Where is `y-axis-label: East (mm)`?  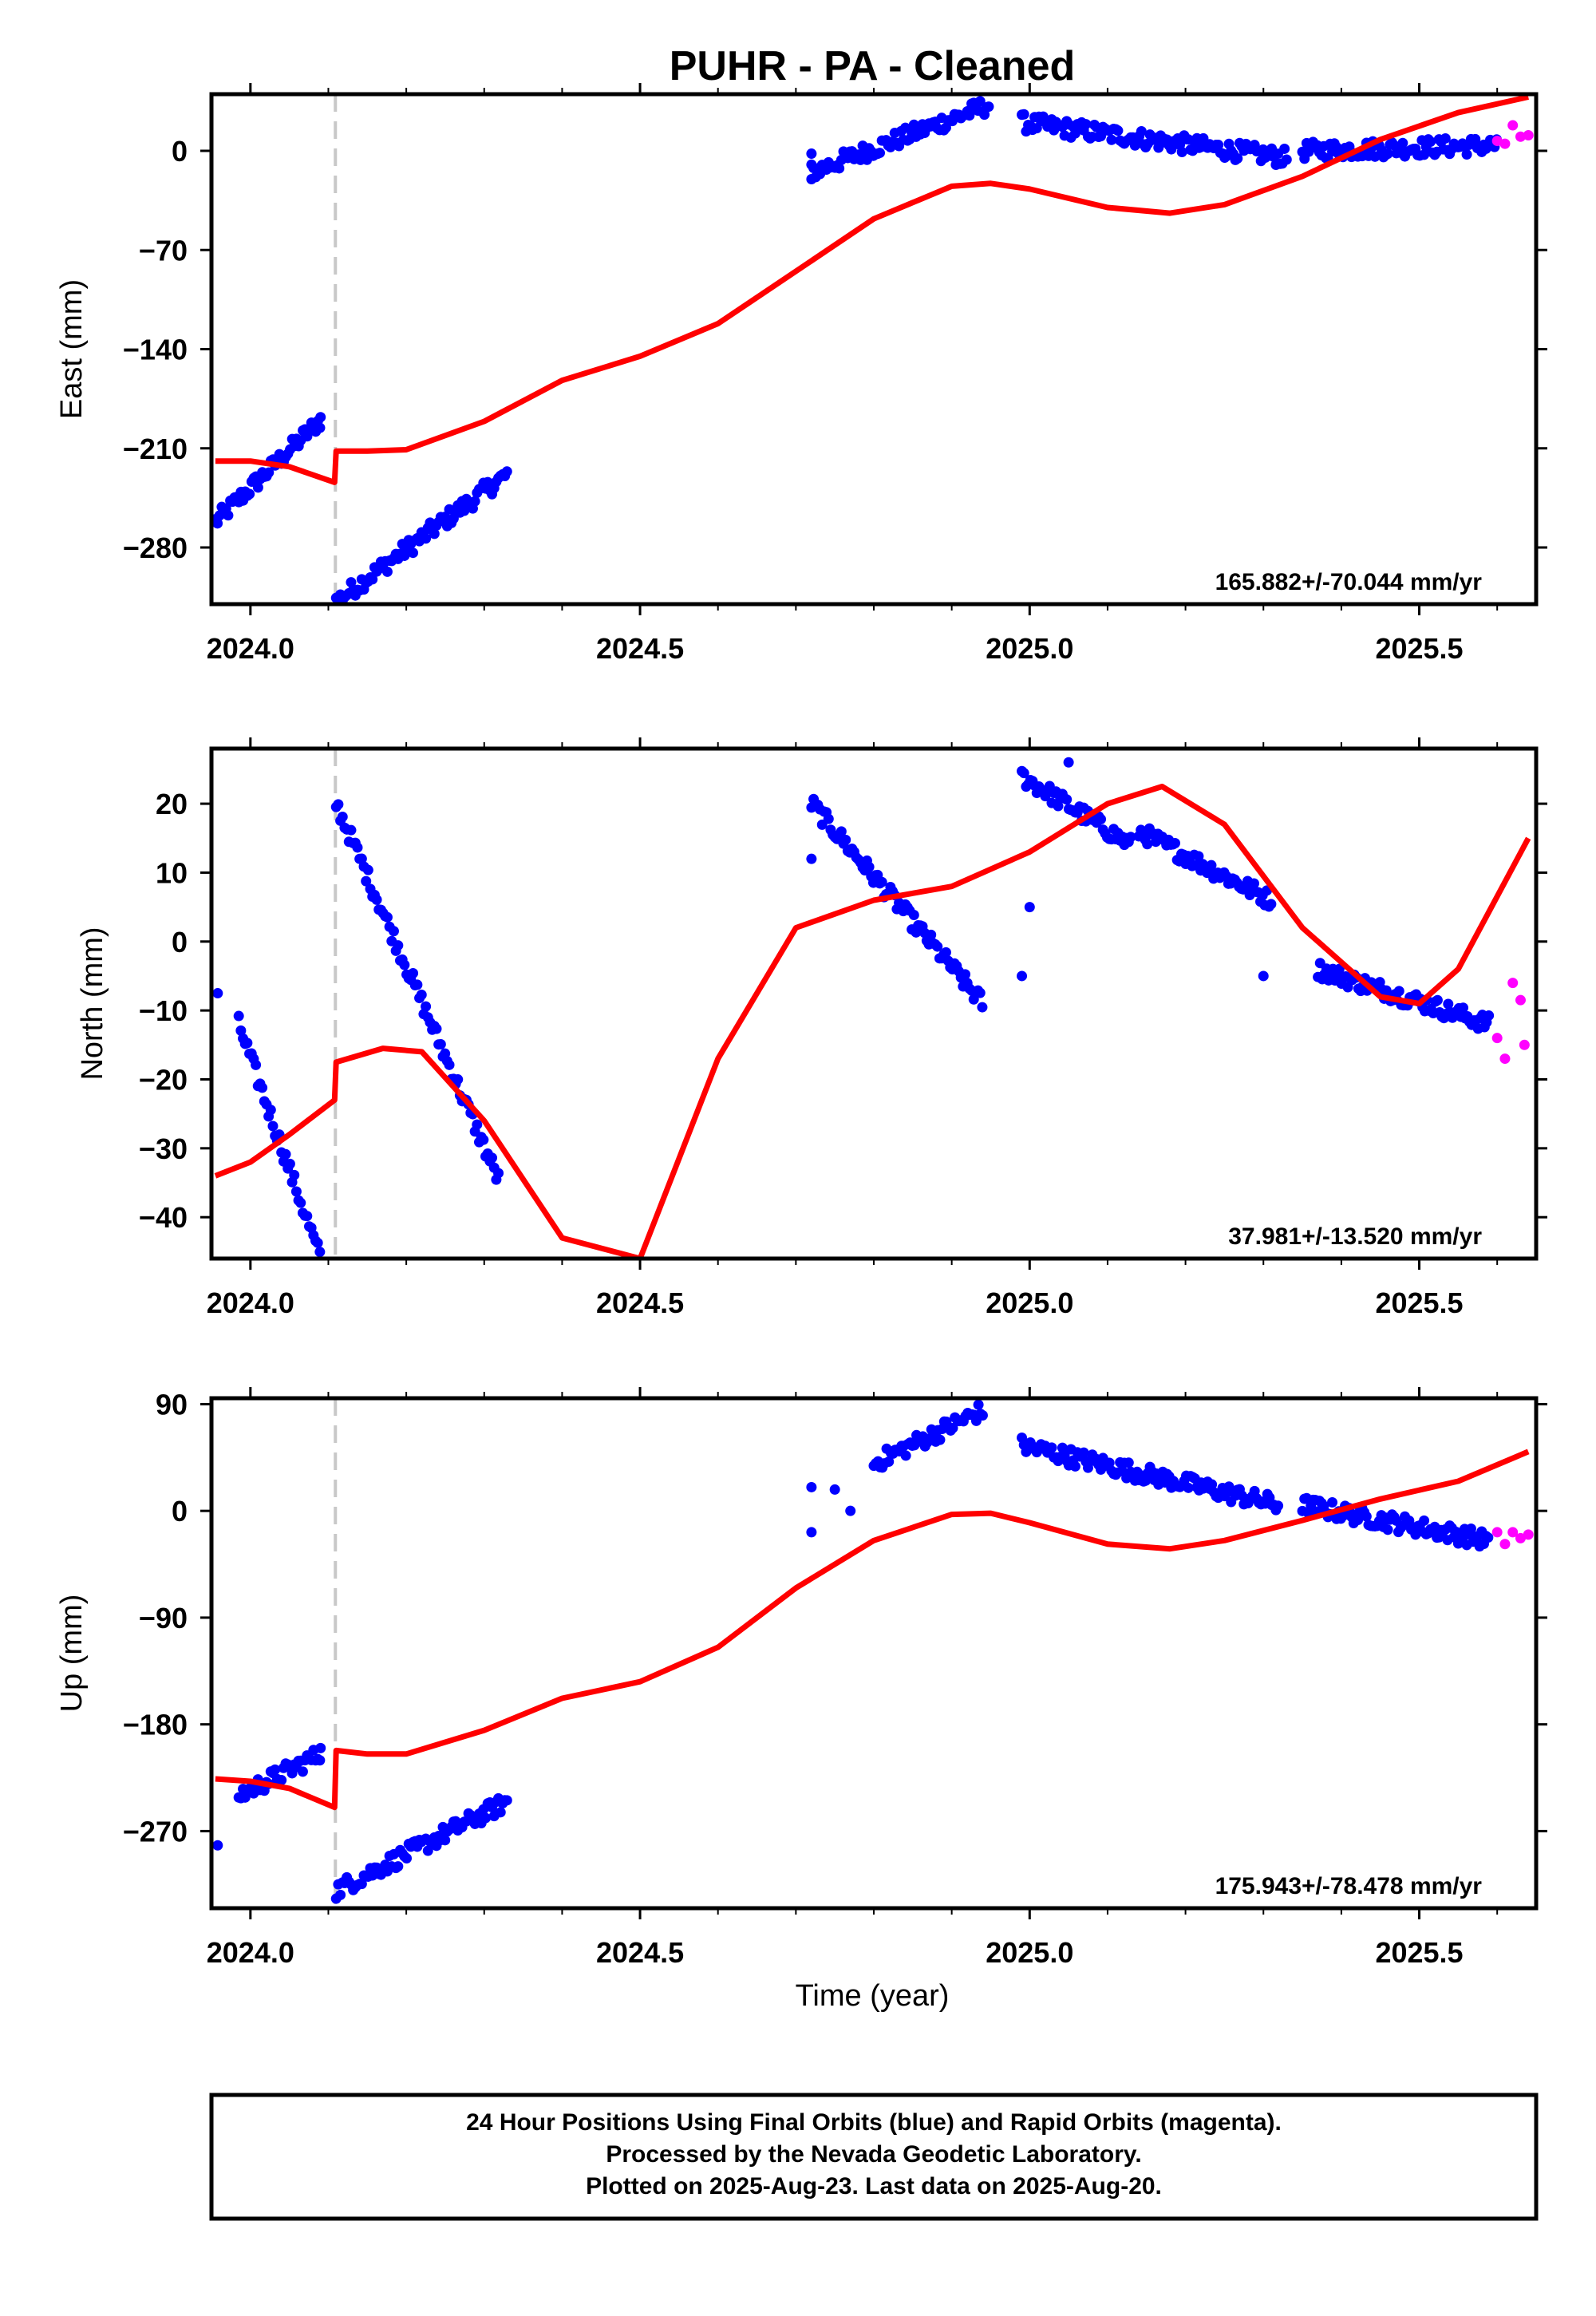
y-axis-label: East (mm) is located at coordinates (72, 349).